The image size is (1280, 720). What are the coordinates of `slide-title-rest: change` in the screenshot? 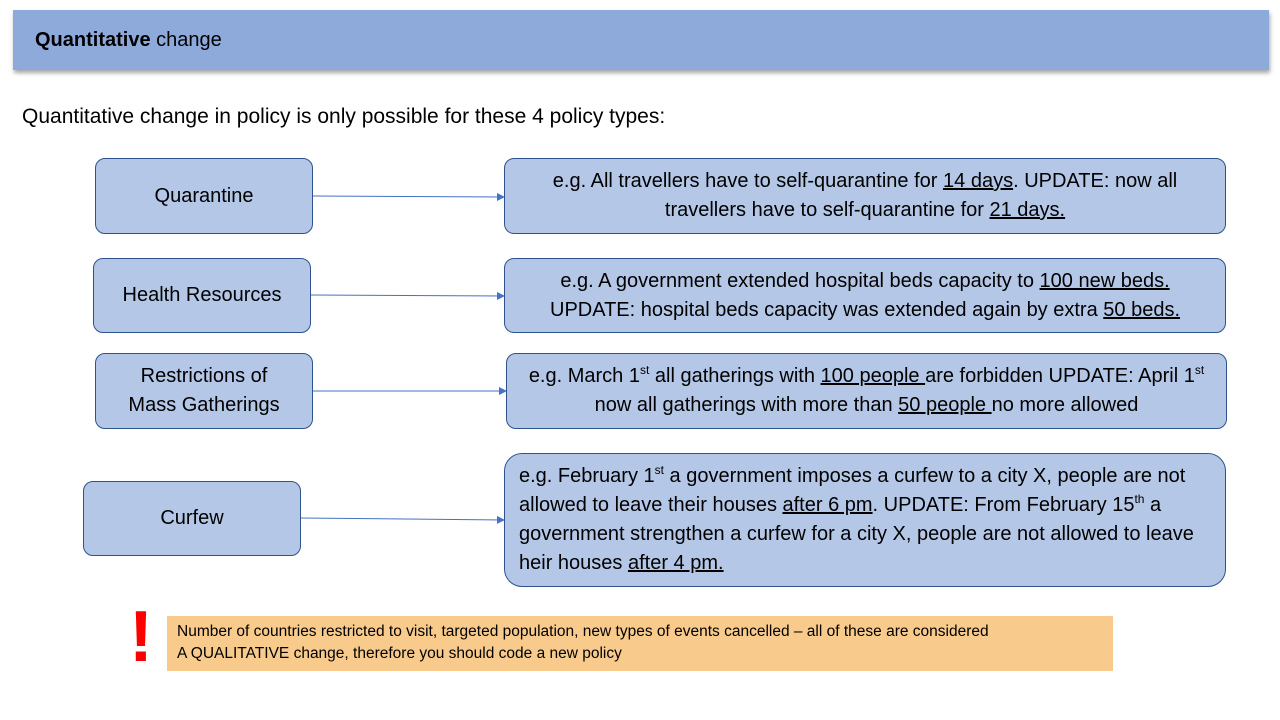 It's located at (186, 40).